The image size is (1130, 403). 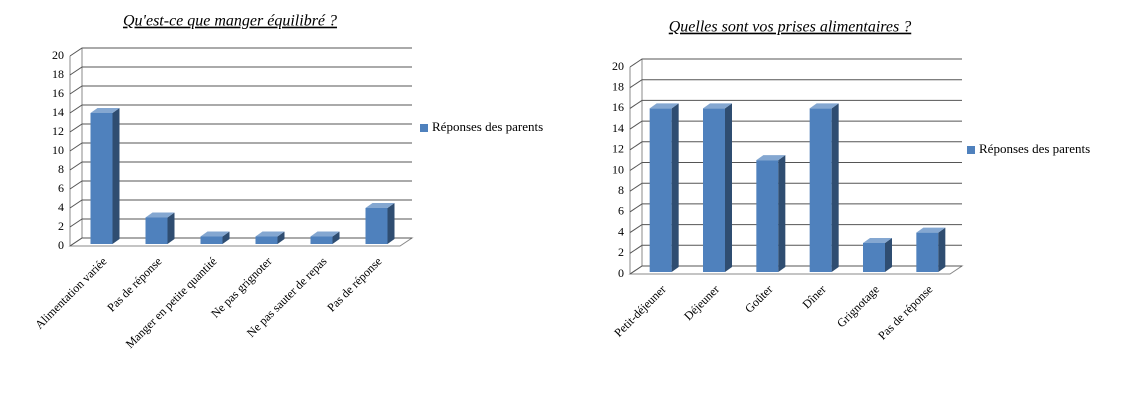 I want to click on chart-title: Qu'est-ce que manger équilibré ?, so click(x=230, y=21).